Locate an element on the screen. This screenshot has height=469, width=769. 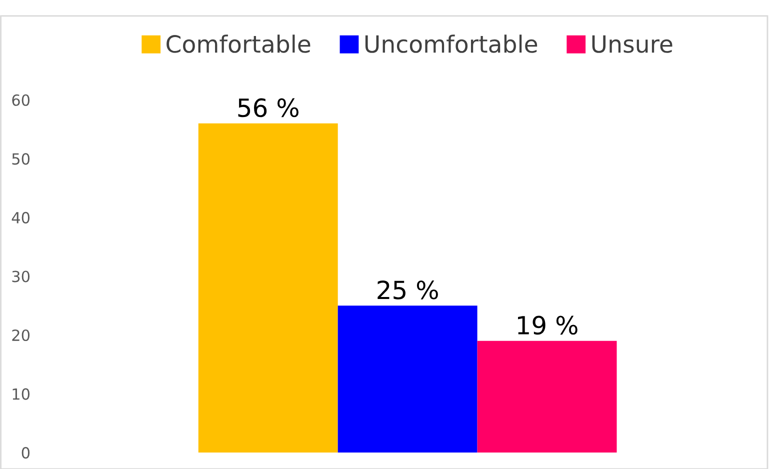
data-label: 56 % is located at coordinates (268, 108).